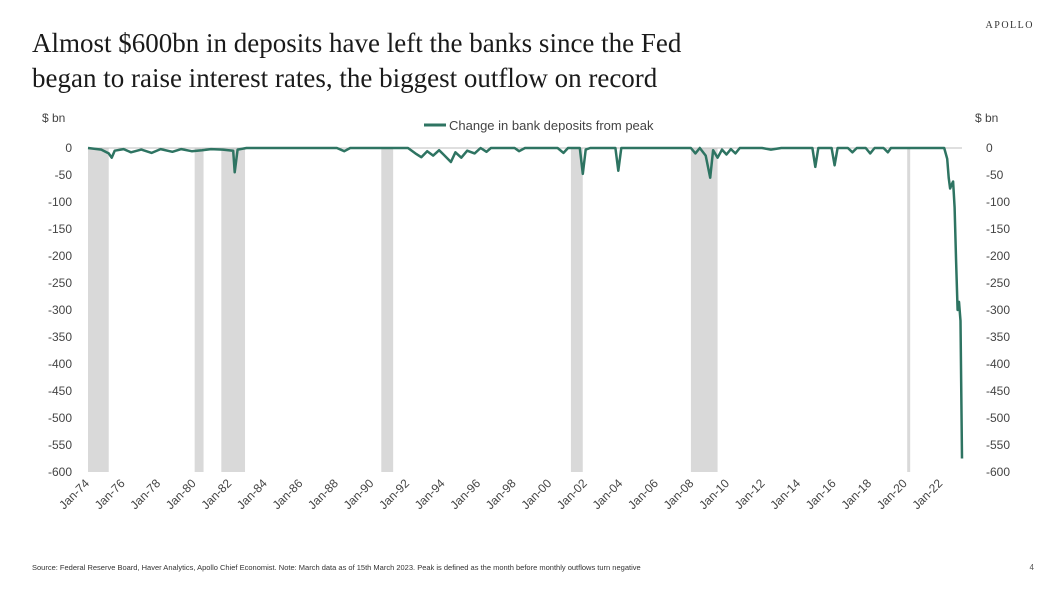  What do you see at coordinates (785, 494) in the screenshot?
I see `x-tick-label: Jan-14` at bounding box center [785, 494].